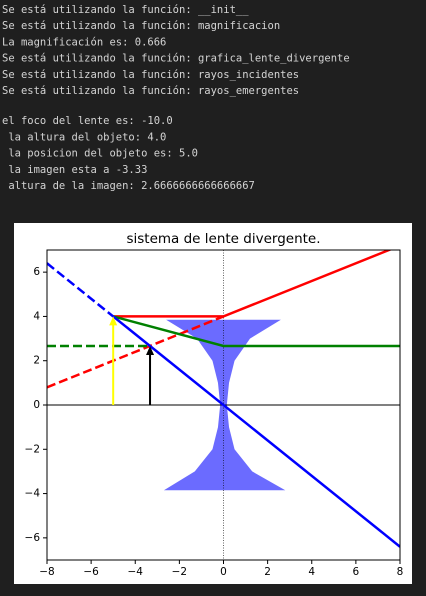  I want to click on x-tick-label: 0, so click(223, 572).